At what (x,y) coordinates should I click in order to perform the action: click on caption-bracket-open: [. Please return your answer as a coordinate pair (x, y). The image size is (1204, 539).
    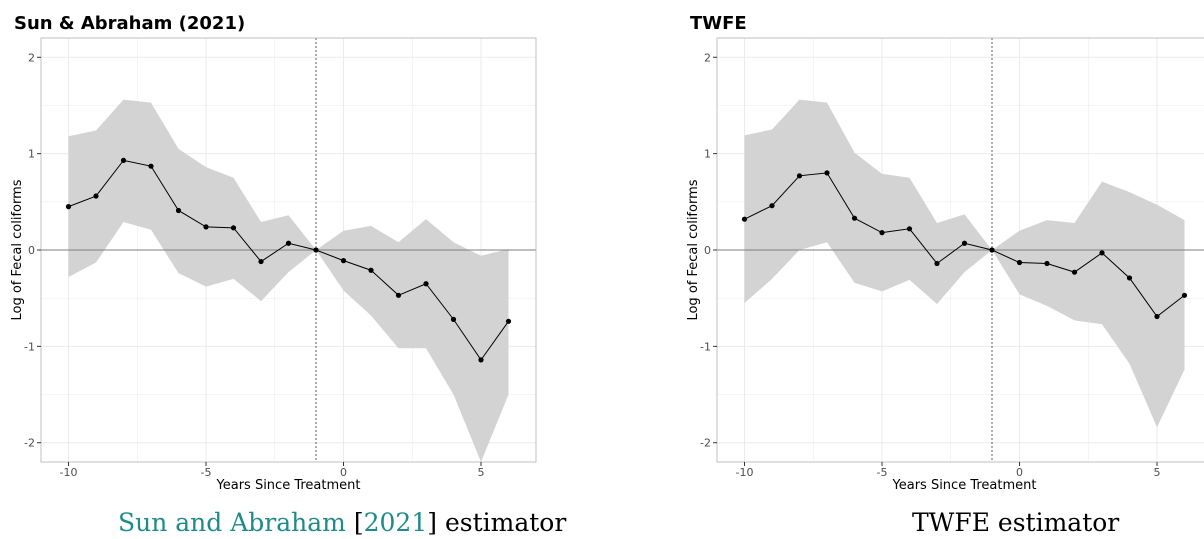
    Looking at the image, I should click on (359, 522).